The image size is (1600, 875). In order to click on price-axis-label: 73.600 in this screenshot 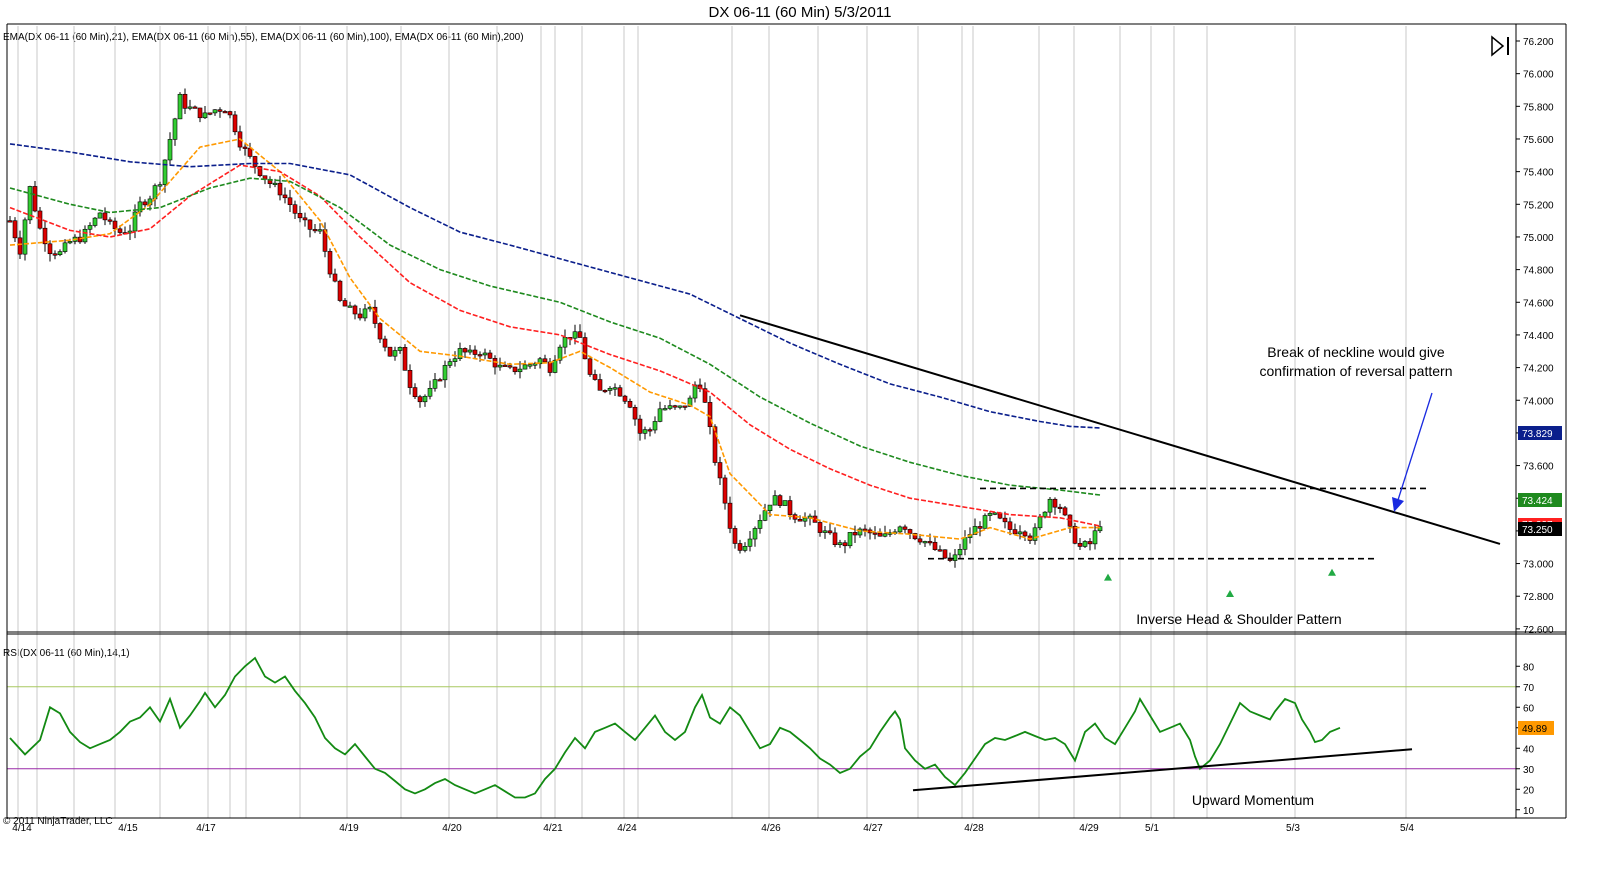, I will do `click(1538, 467)`.